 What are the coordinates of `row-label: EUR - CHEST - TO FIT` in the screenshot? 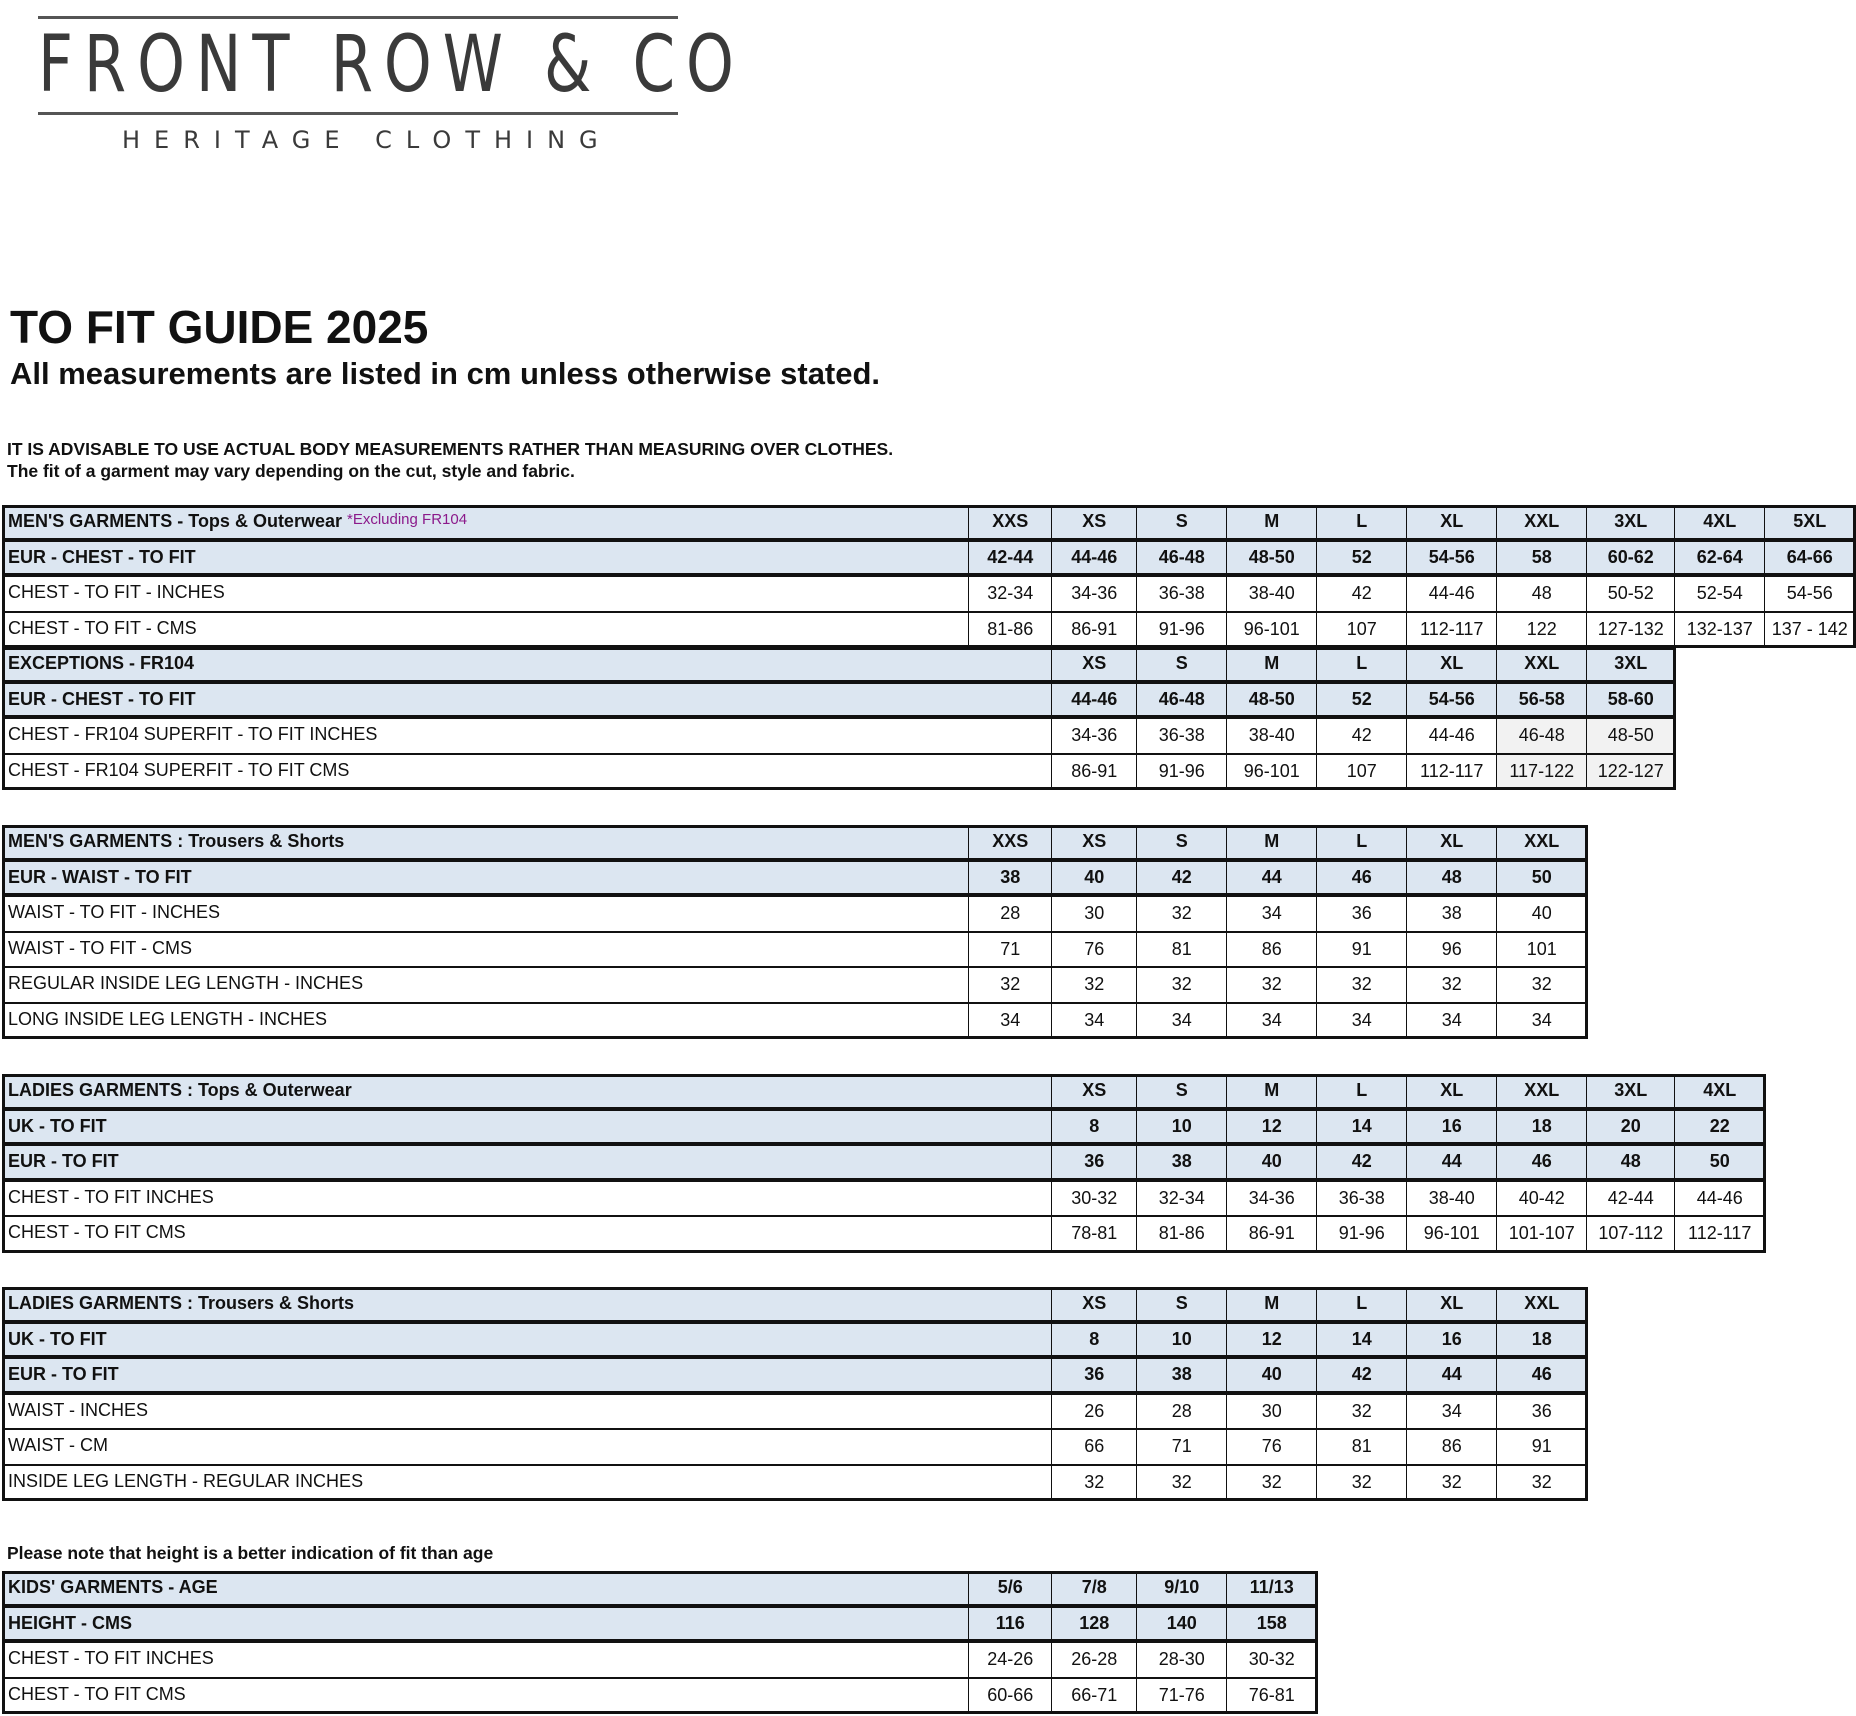 It's located at (527, 700).